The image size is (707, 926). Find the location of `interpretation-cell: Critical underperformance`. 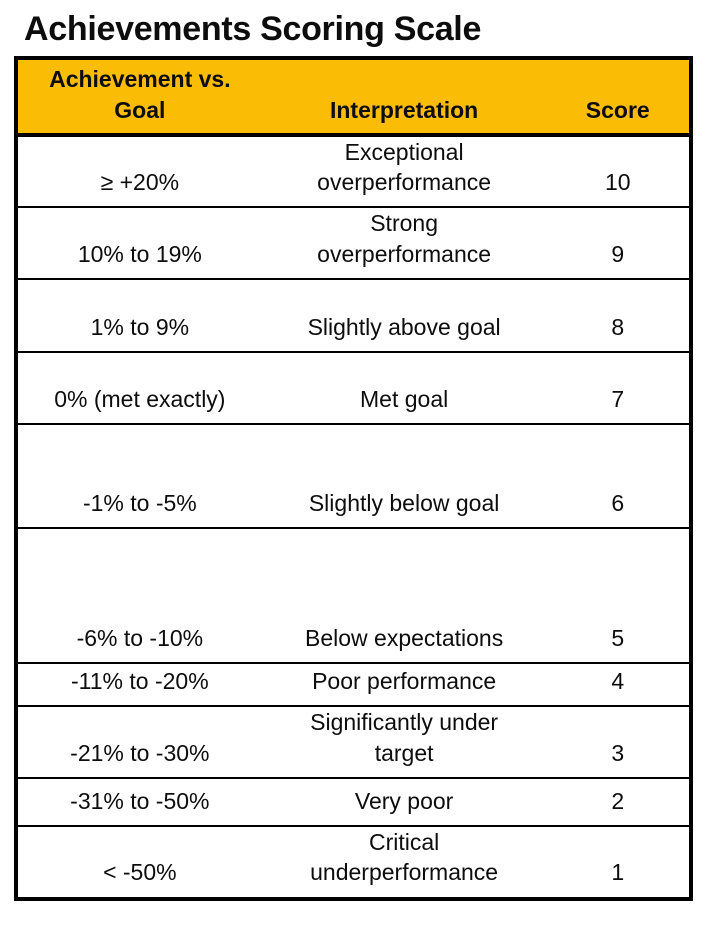

interpretation-cell: Critical underperformance is located at coordinates (404, 862).